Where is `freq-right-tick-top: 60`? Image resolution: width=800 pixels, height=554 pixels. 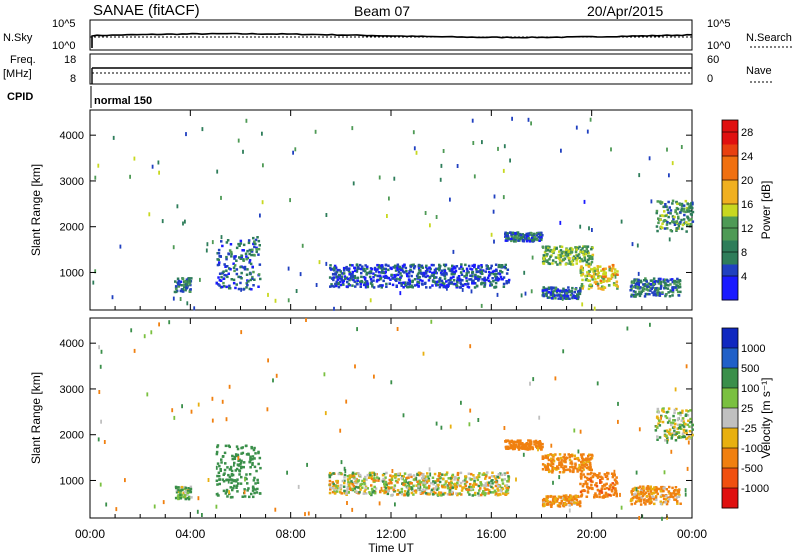 freq-right-tick-top: 60 is located at coordinates (713, 60).